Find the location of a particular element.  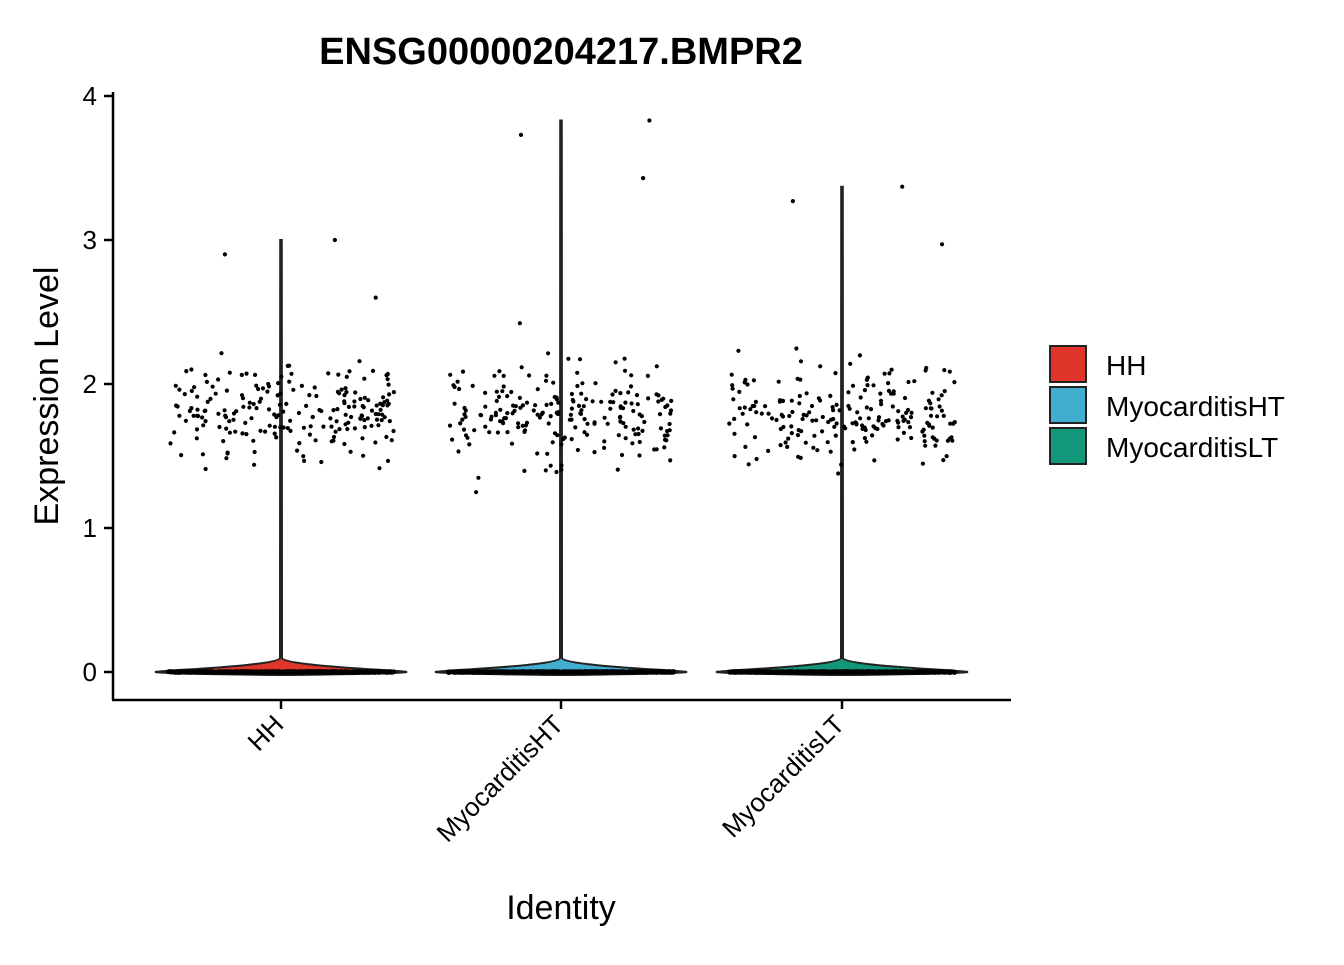

x-tick-label-HH: HH is located at coordinates (265, 733).